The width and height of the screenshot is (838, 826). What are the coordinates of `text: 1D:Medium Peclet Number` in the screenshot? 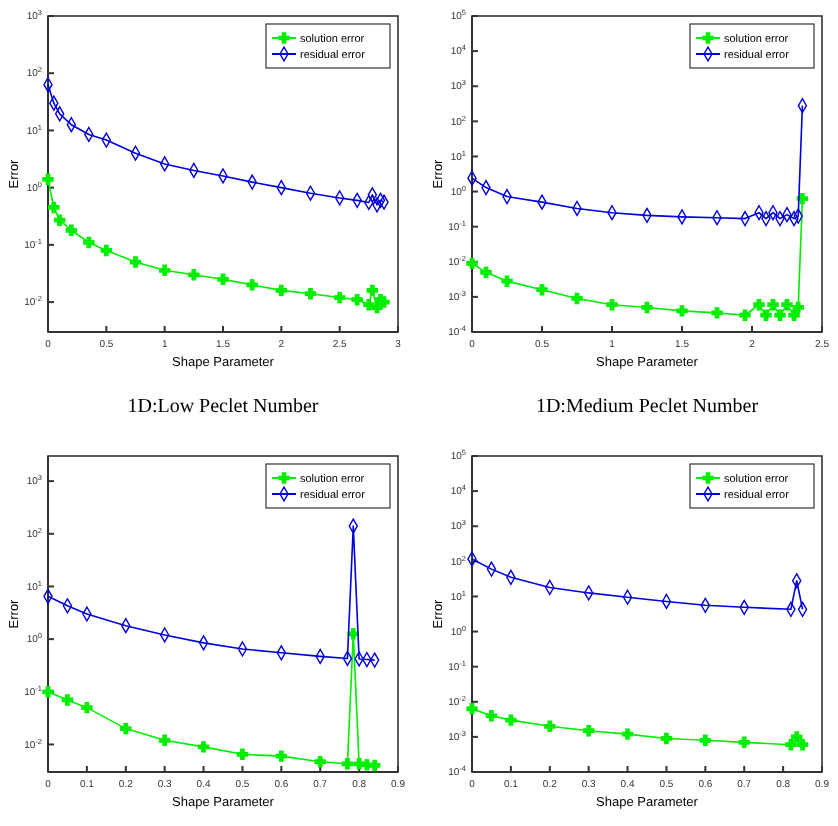 It's located at (647, 407).